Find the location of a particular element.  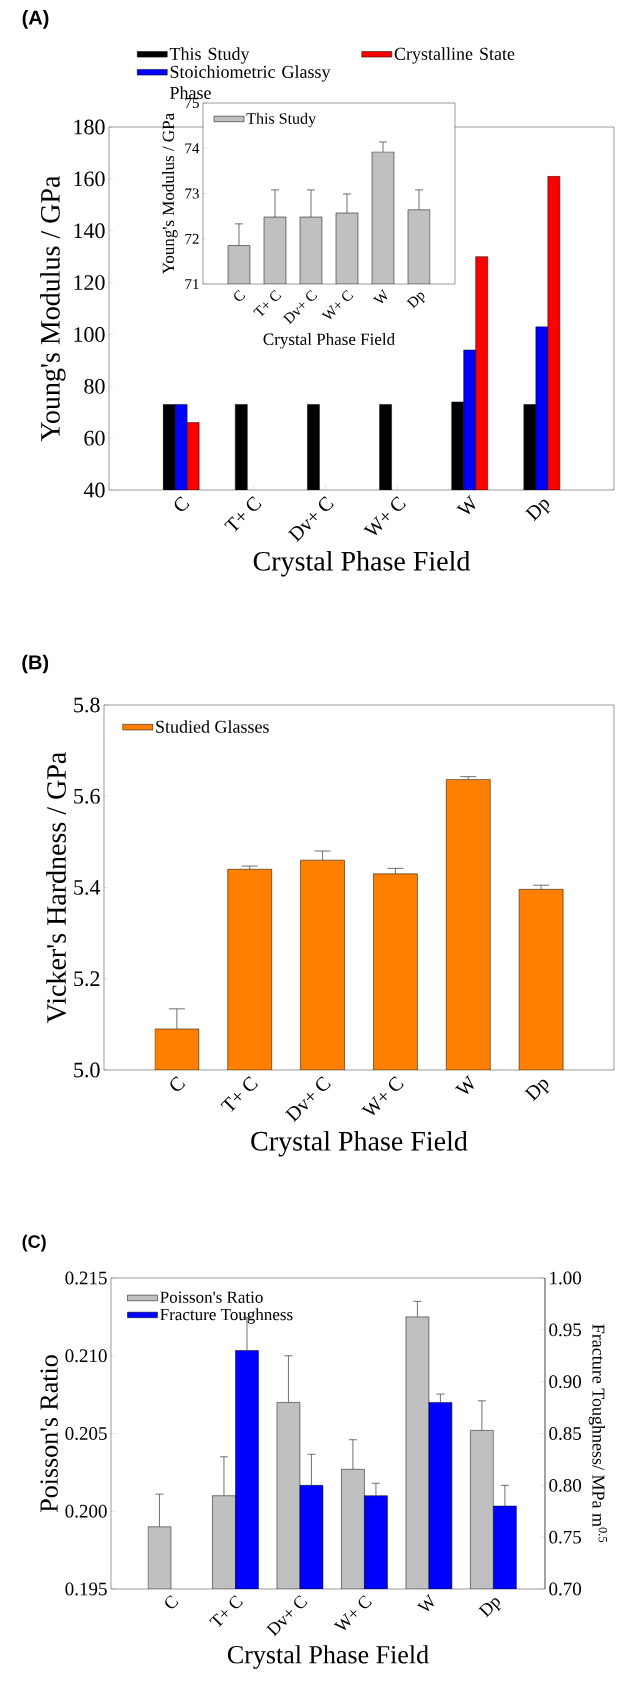

chart-title: (C) is located at coordinates (34, 1243).